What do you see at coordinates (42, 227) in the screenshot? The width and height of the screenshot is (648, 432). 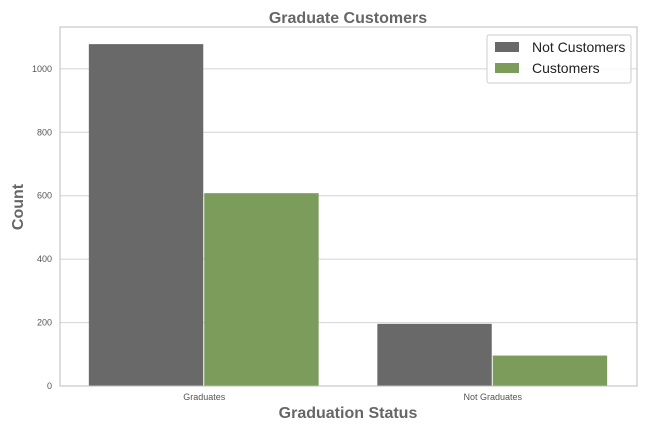 I see `y-axis-ticks: 0 200 400 600 800 1000` at bounding box center [42, 227].